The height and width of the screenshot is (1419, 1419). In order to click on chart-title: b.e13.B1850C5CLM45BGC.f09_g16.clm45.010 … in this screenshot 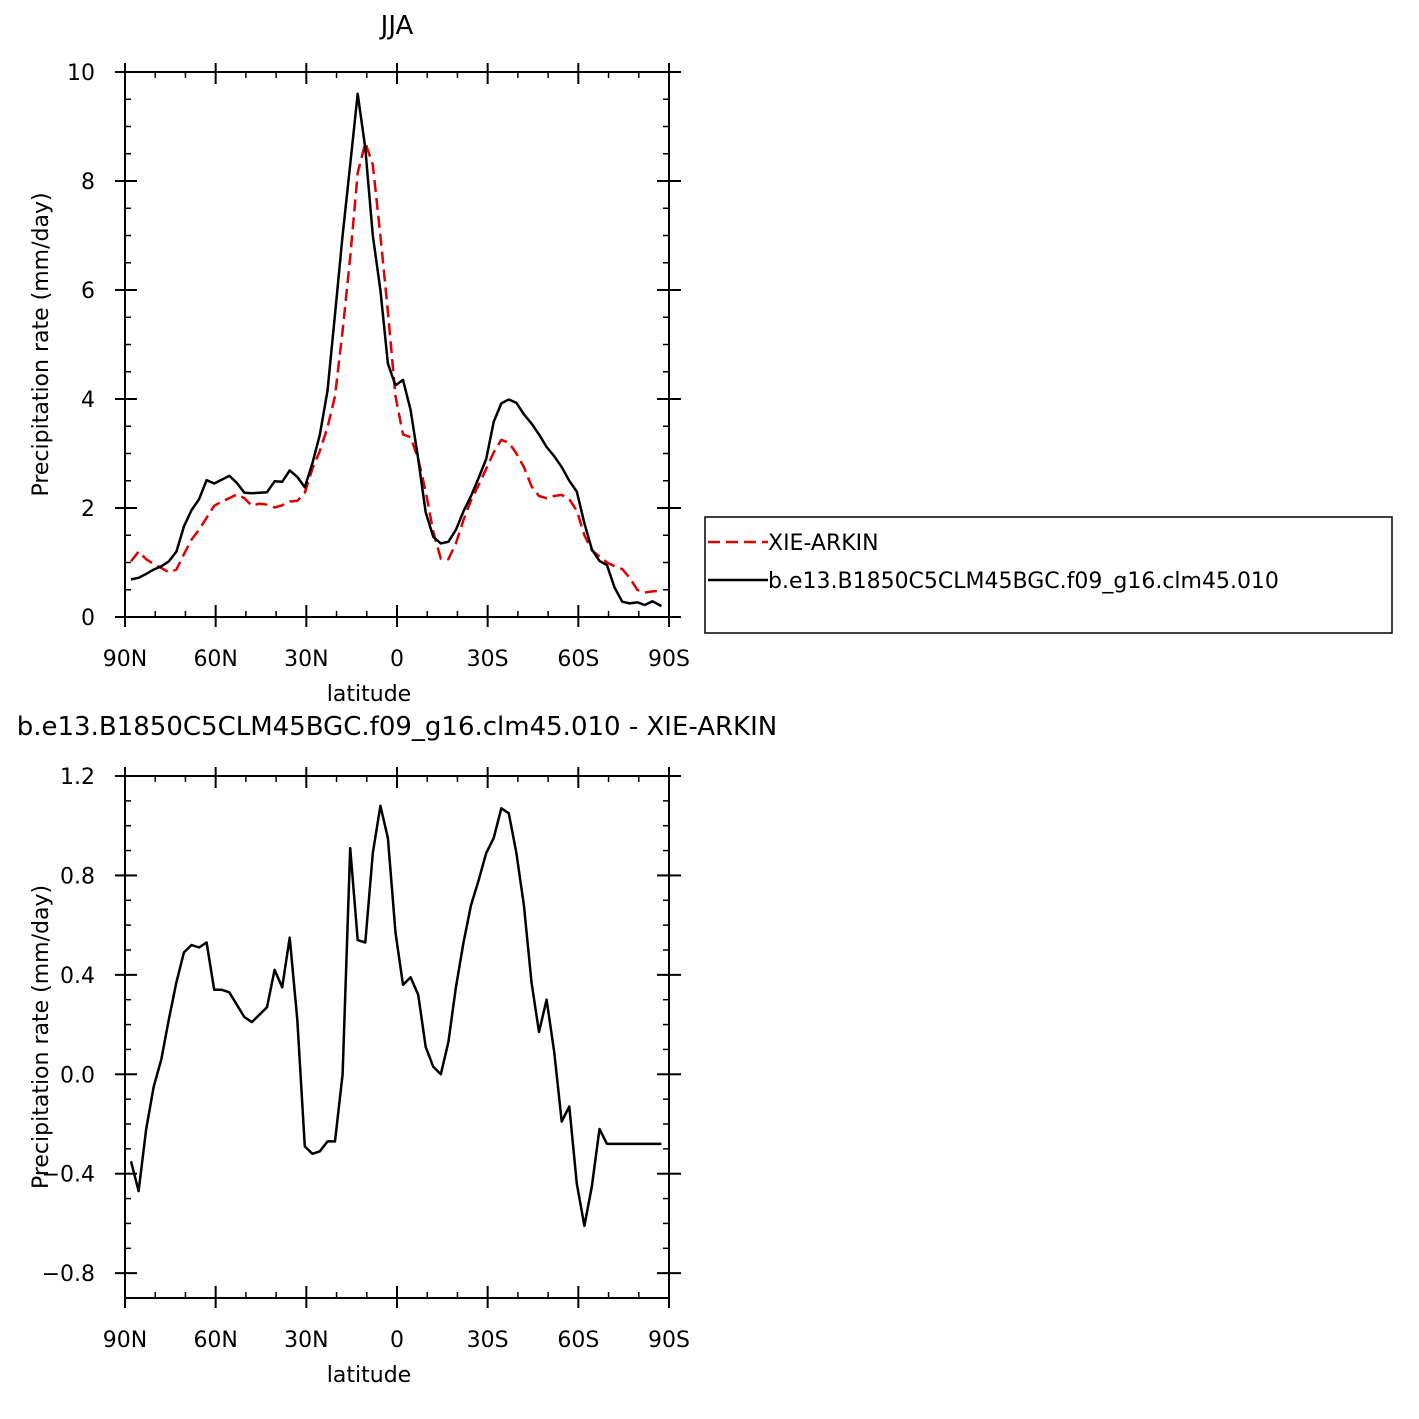, I will do `click(397, 727)`.